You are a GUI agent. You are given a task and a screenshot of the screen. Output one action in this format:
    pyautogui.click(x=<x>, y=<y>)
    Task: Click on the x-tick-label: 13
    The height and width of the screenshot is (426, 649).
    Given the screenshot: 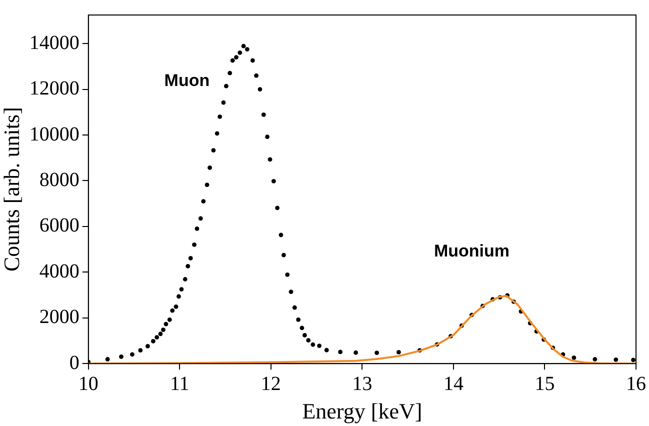 What is the action you would take?
    pyautogui.click(x=362, y=383)
    